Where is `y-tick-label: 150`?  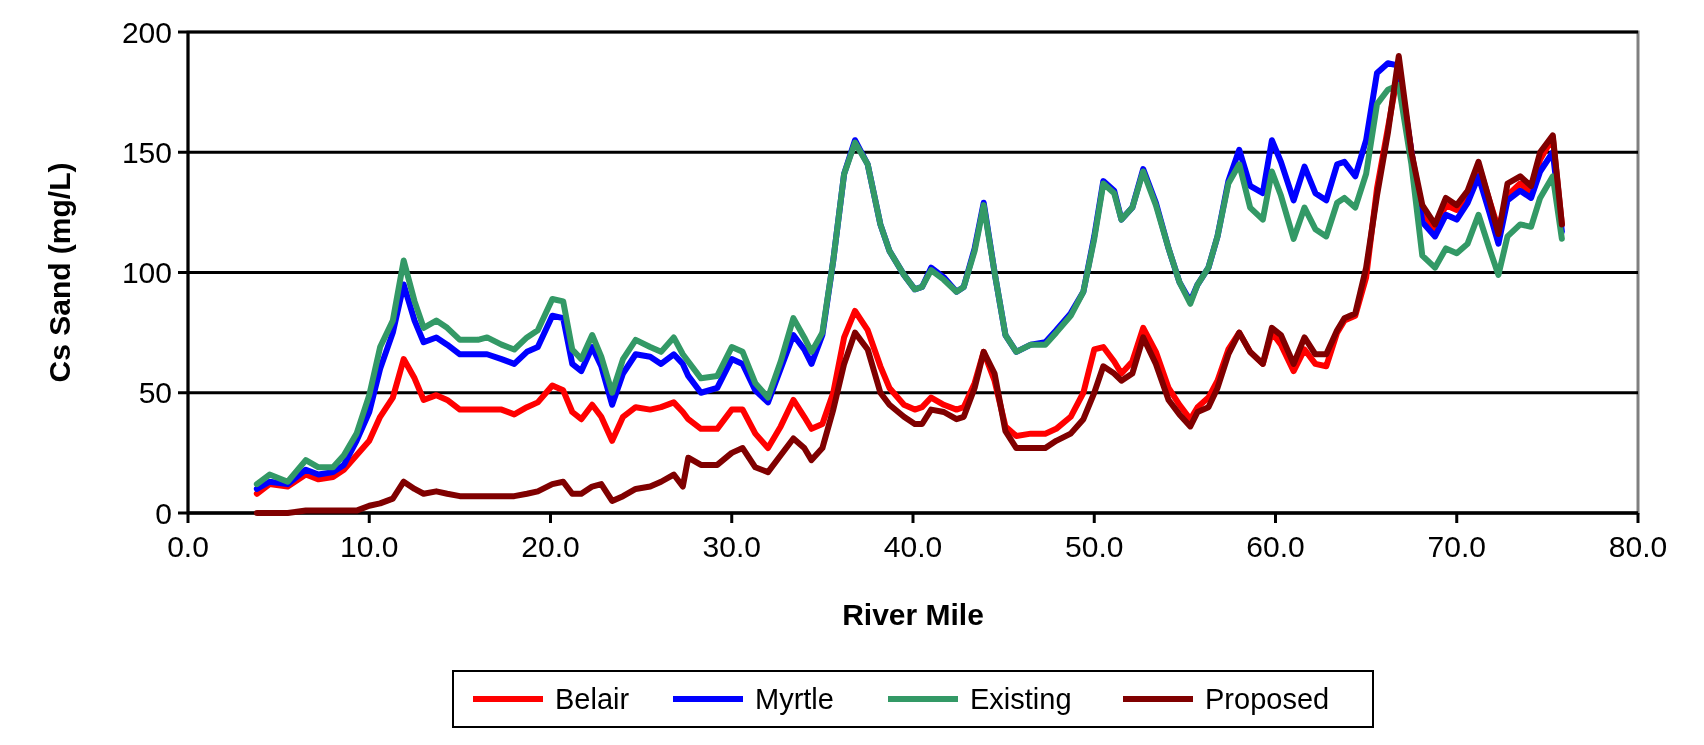 y-tick-label: 150 is located at coordinates (146, 152).